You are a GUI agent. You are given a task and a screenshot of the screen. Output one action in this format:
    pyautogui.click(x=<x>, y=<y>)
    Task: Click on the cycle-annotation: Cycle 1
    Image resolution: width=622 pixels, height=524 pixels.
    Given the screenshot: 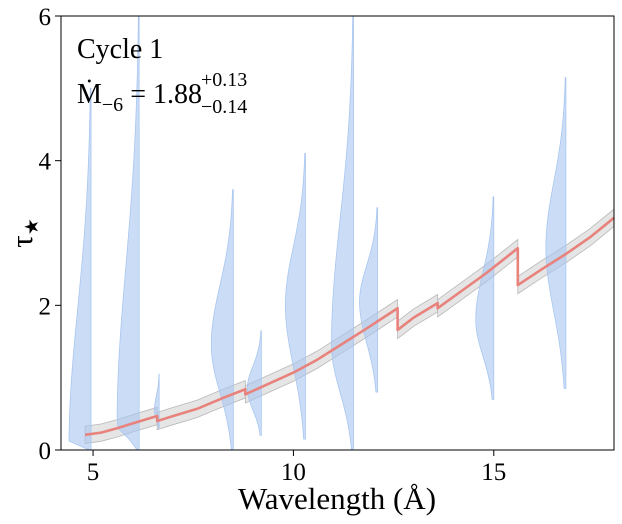 What is the action you would take?
    pyautogui.click(x=120, y=49)
    